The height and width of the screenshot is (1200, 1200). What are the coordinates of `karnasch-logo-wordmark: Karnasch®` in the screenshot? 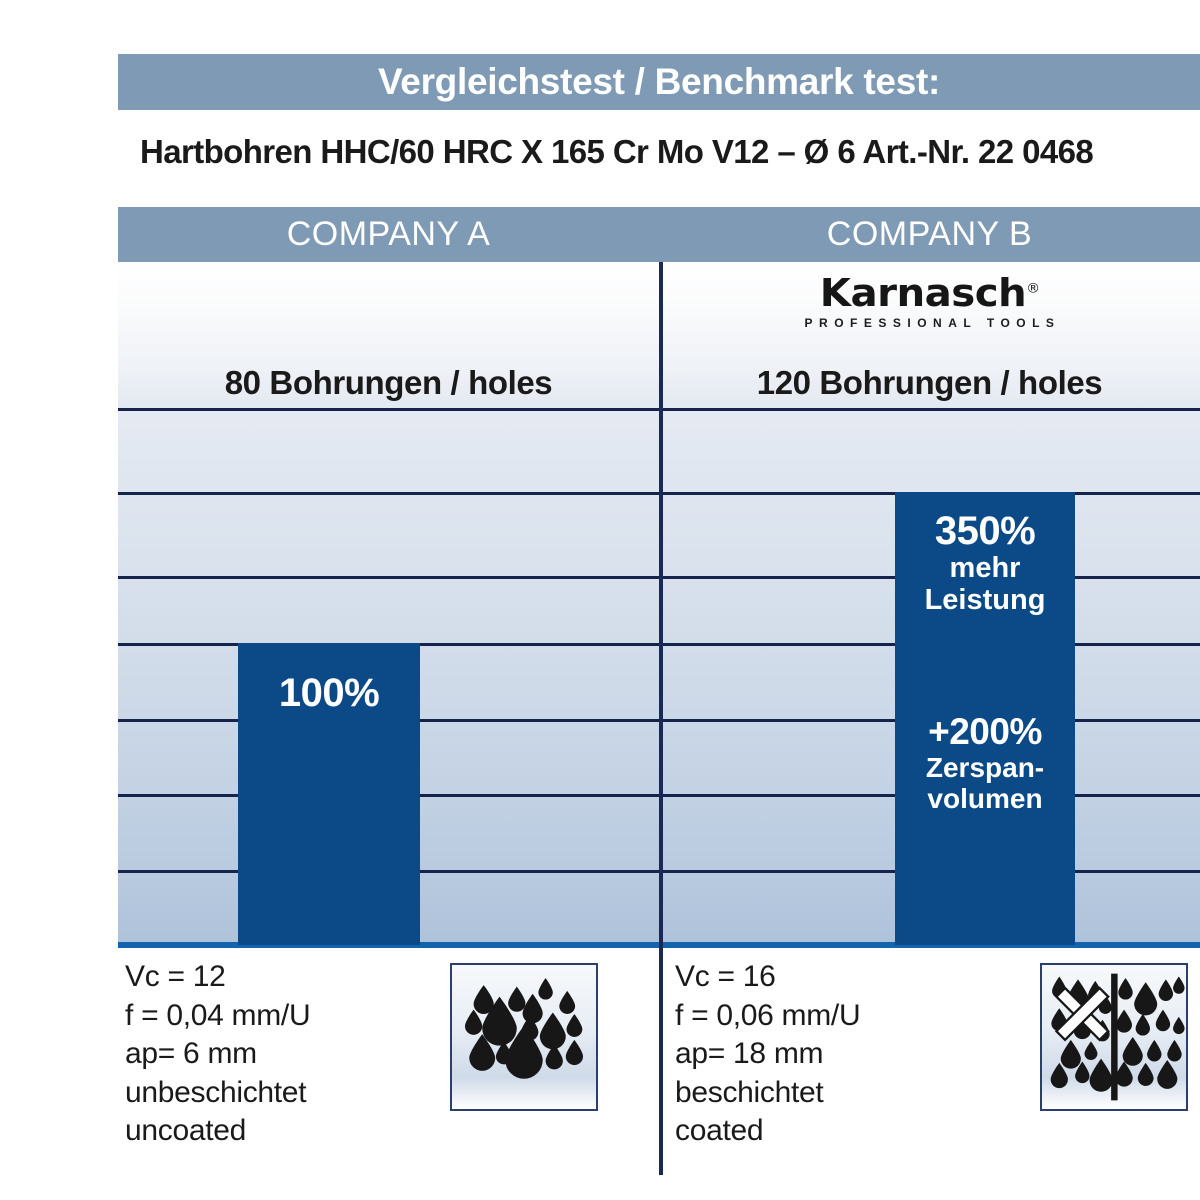 It's located at (930, 293).